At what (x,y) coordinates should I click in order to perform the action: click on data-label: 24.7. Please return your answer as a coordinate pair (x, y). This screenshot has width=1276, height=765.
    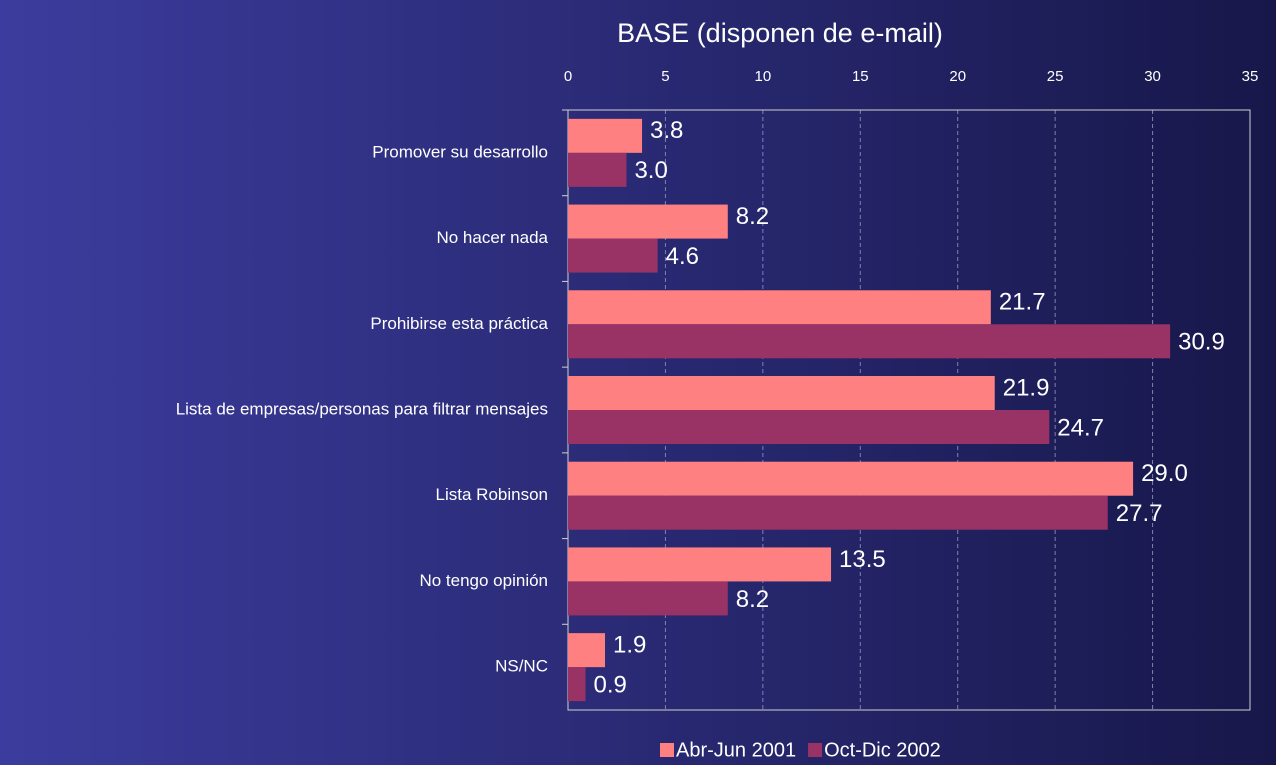
    Looking at the image, I should click on (1080, 427).